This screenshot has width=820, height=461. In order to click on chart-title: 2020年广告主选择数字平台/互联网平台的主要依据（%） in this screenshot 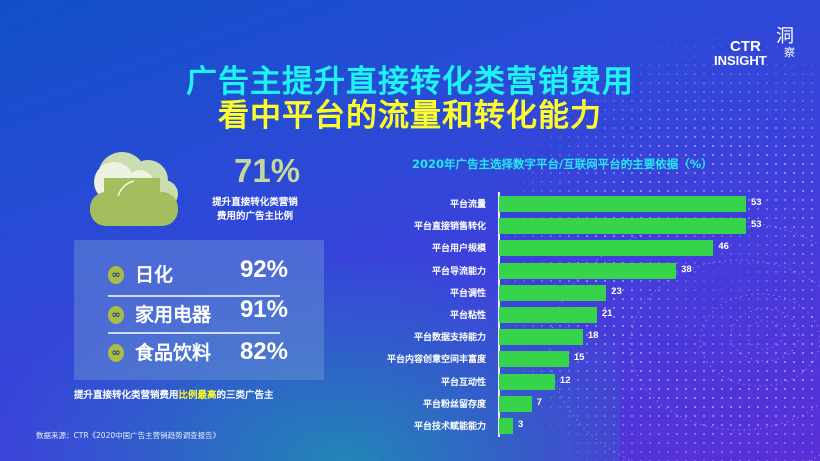, I will do `click(562, 164)`.